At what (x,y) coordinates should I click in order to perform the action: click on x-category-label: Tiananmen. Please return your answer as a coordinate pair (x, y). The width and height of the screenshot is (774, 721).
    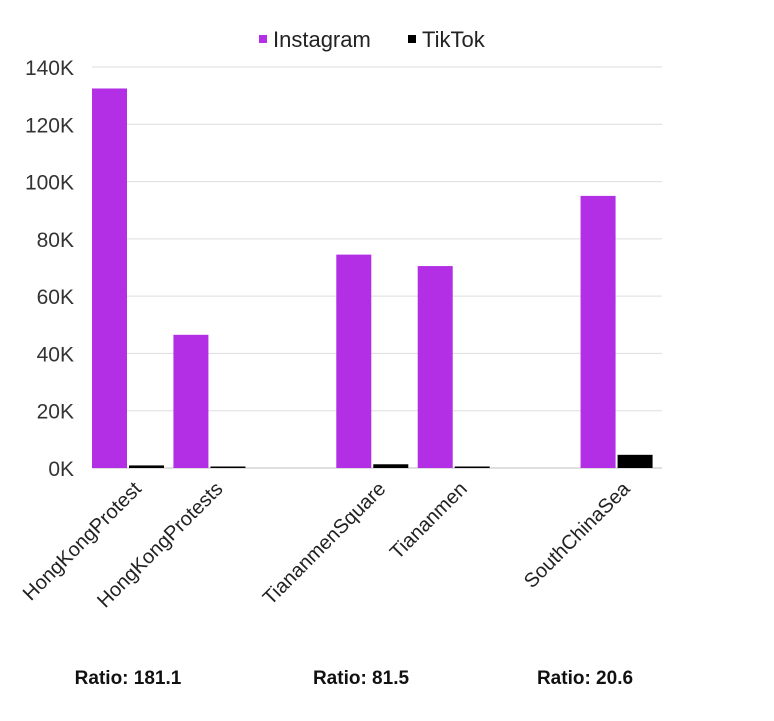
    Looking at the image, I should click on (429, 521).